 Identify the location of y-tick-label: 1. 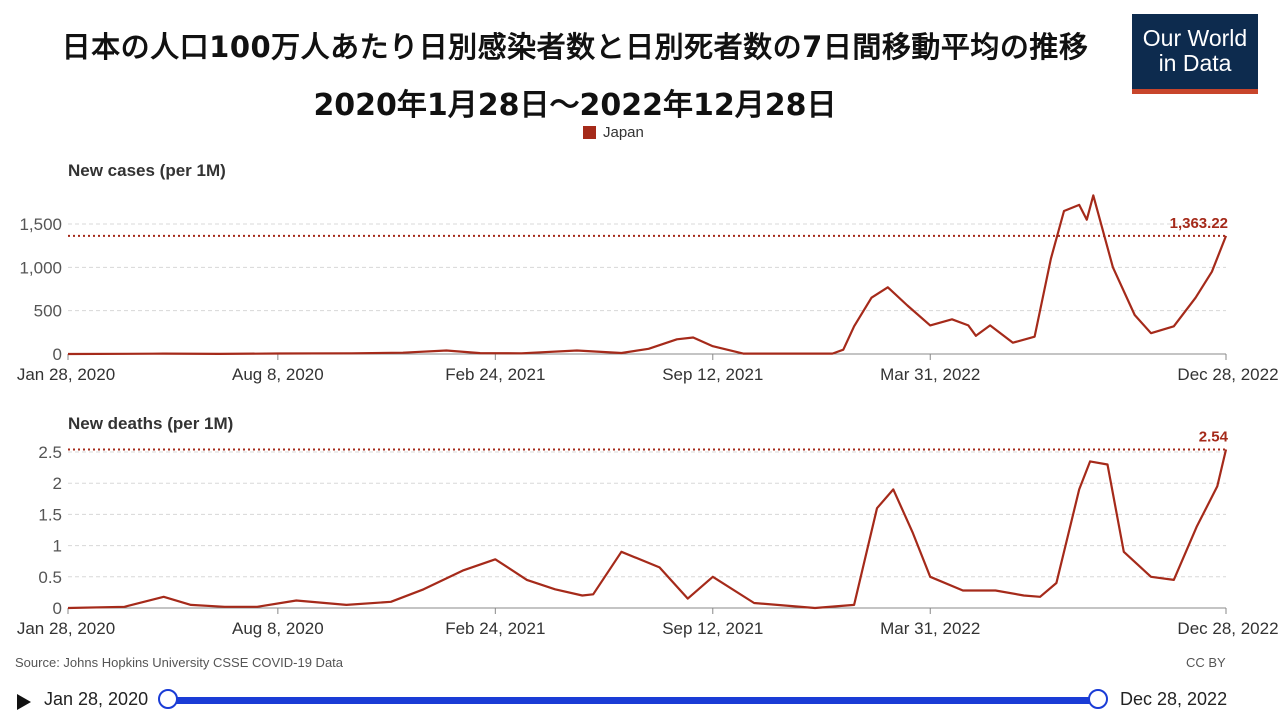
(57, 546).